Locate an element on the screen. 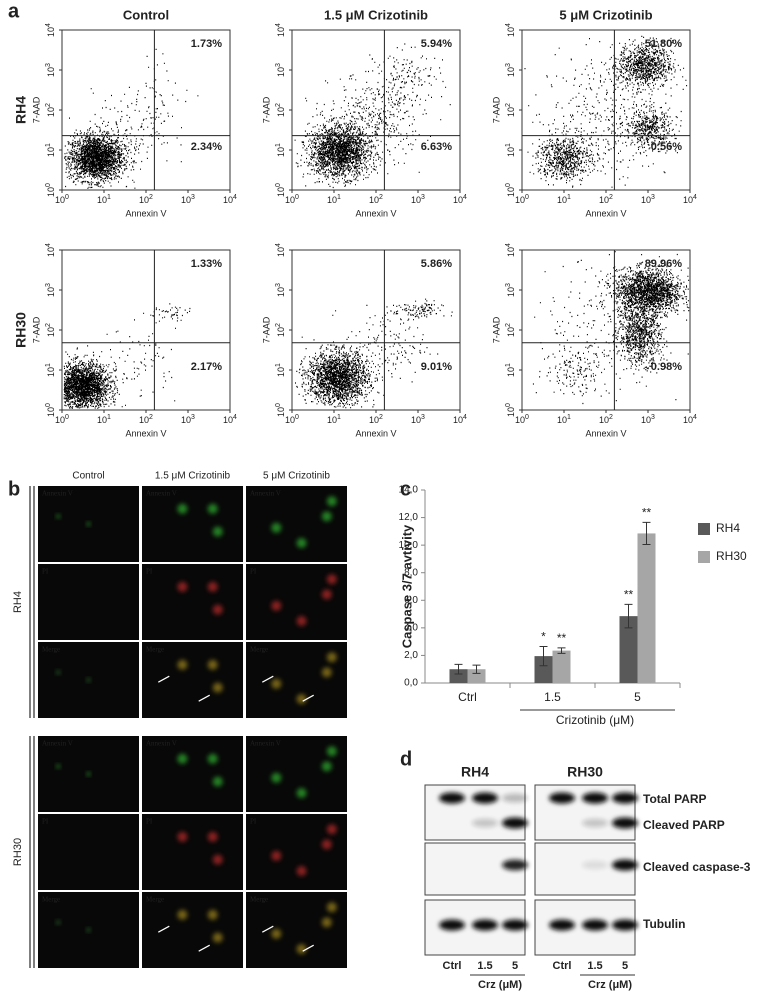 Image resolution: width=758 pixels, height=992 pixels. events is located at coordinates (374, 353).